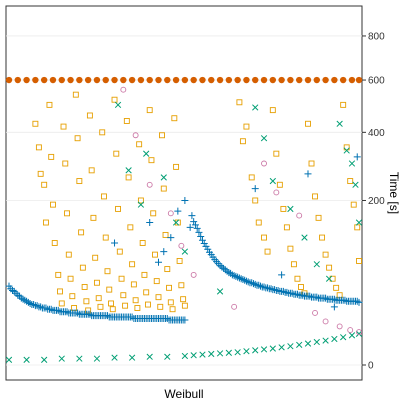 The height and width of the screenshot is (407, 407). I want to click on y-tick-label: 400, so click(376, 133).